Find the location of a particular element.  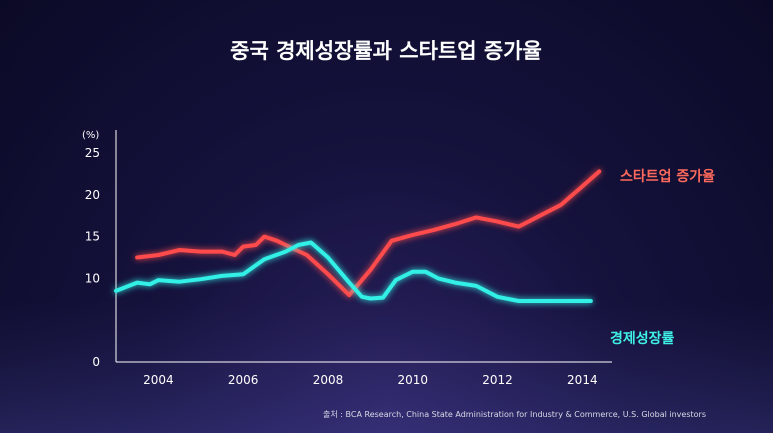

x-tick-label: 2010 is located at coordinates (412, 380).